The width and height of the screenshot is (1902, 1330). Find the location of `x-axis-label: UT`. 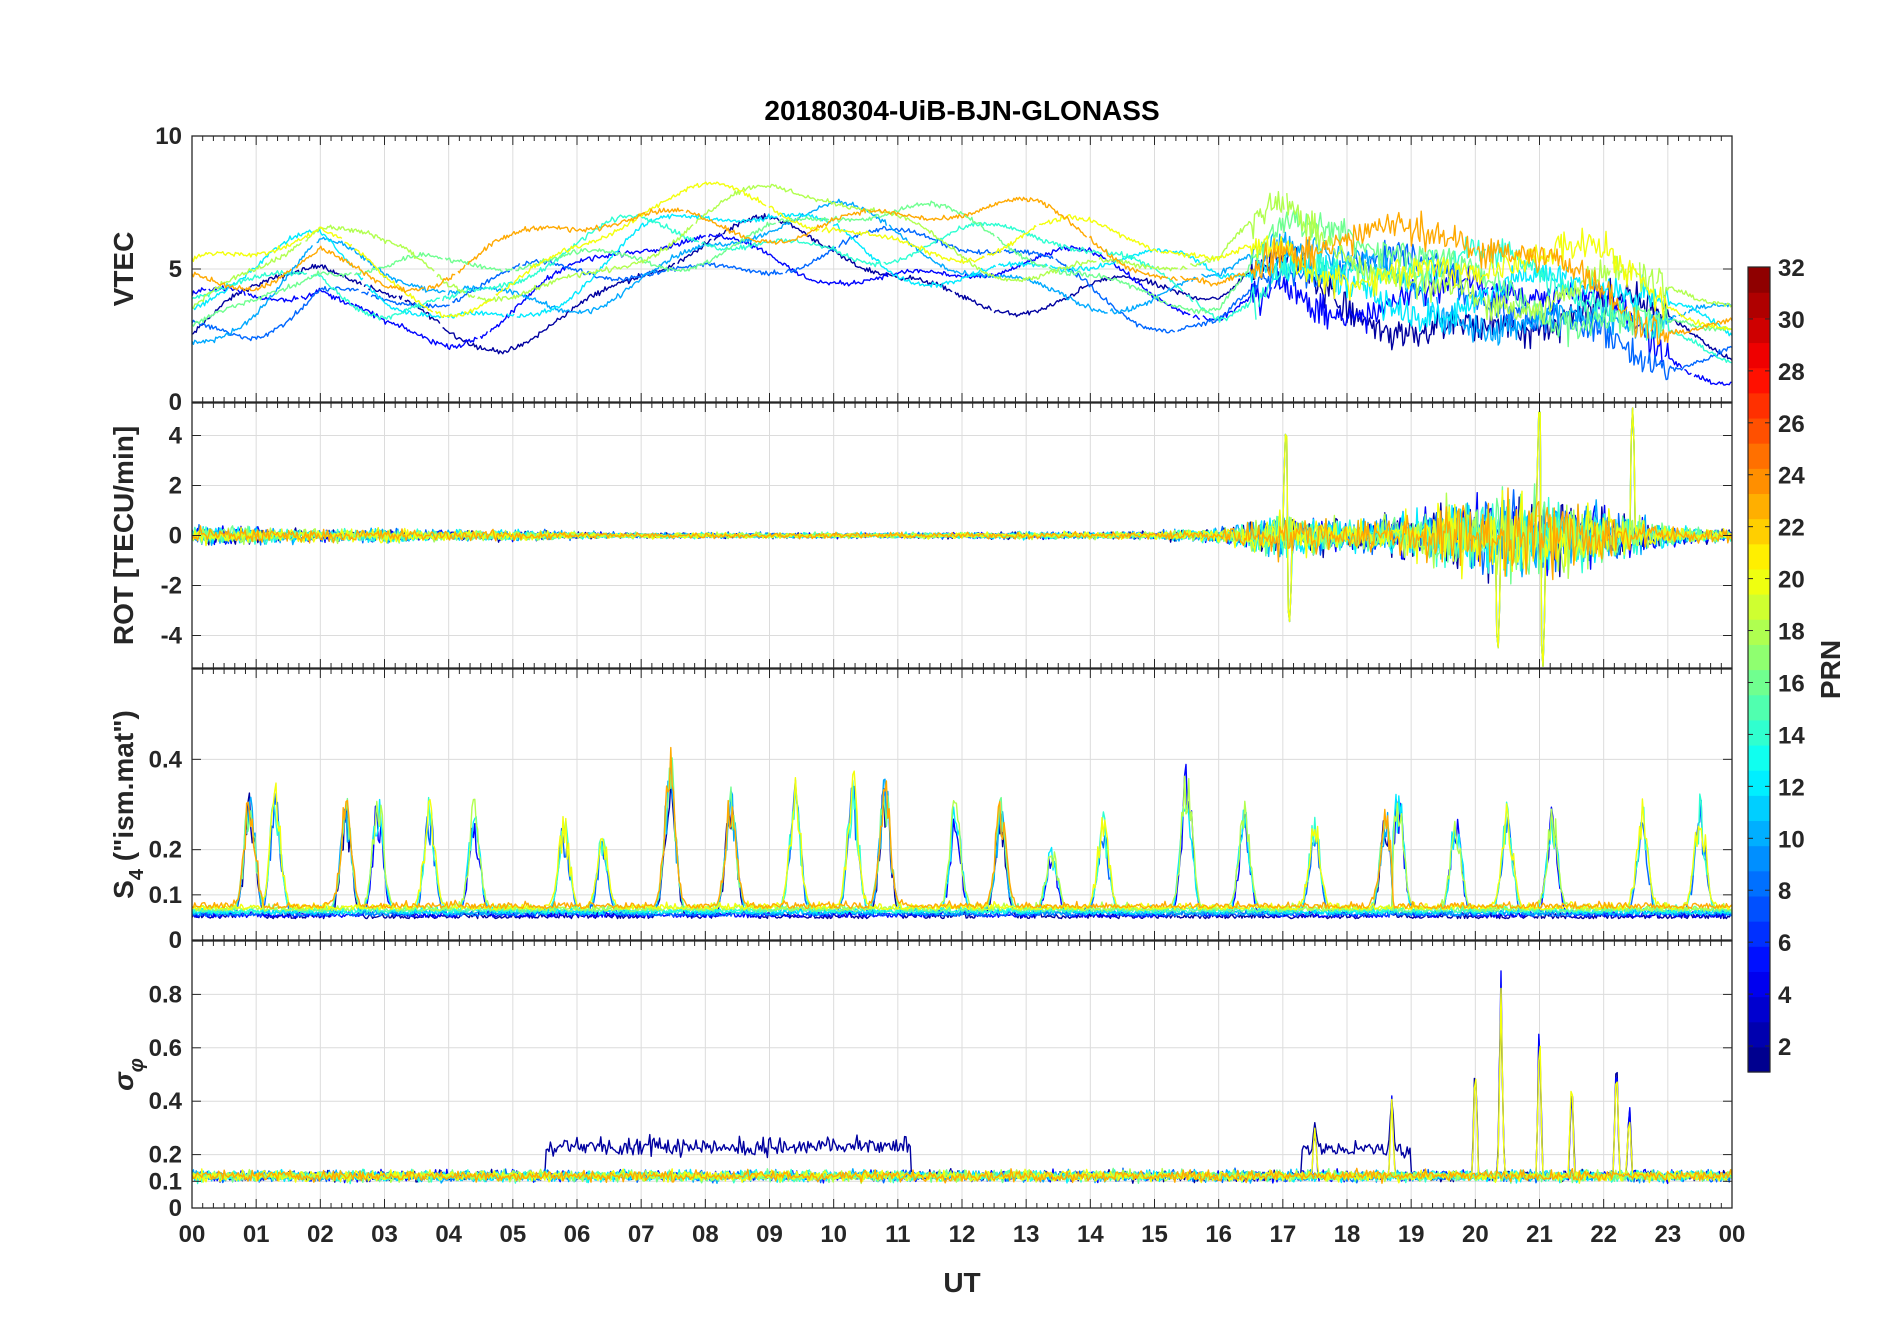

x-axis-label: UT is located at coordinates (961, 1282).